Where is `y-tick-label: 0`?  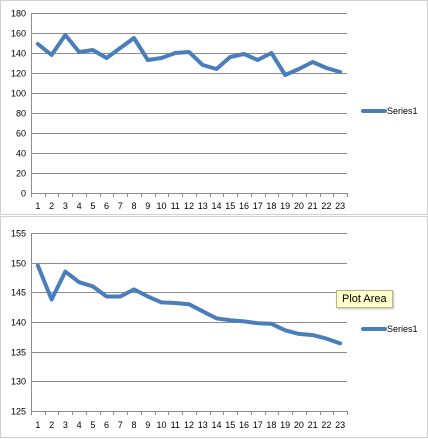
y-tick-label: 0 is located at coordinates (23, 194).